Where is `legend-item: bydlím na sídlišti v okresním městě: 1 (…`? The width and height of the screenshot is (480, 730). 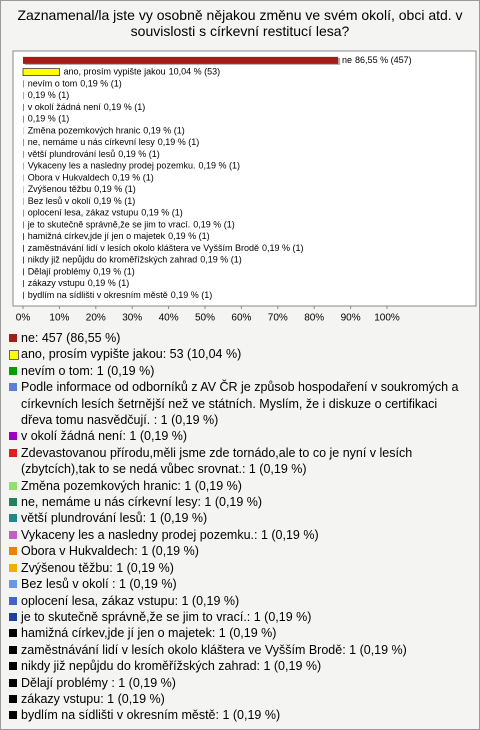 legend-item: bydlím na sídlišti v okresním městě: 1 (… is located at coordinates (234, 715).